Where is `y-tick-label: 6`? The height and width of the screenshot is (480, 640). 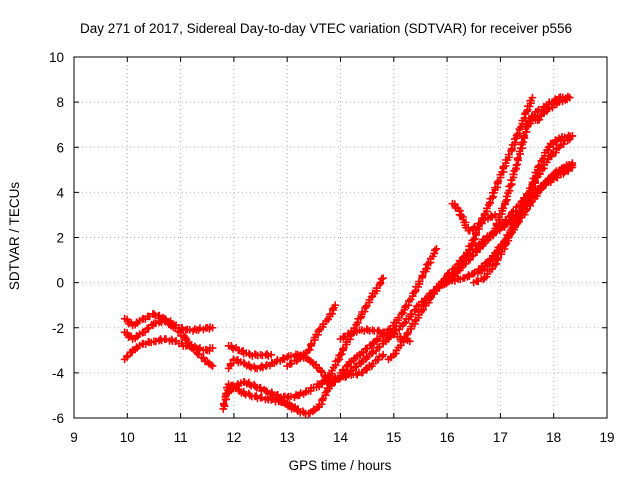 y-tick-label: 6 is located at coordinates (60, 147).